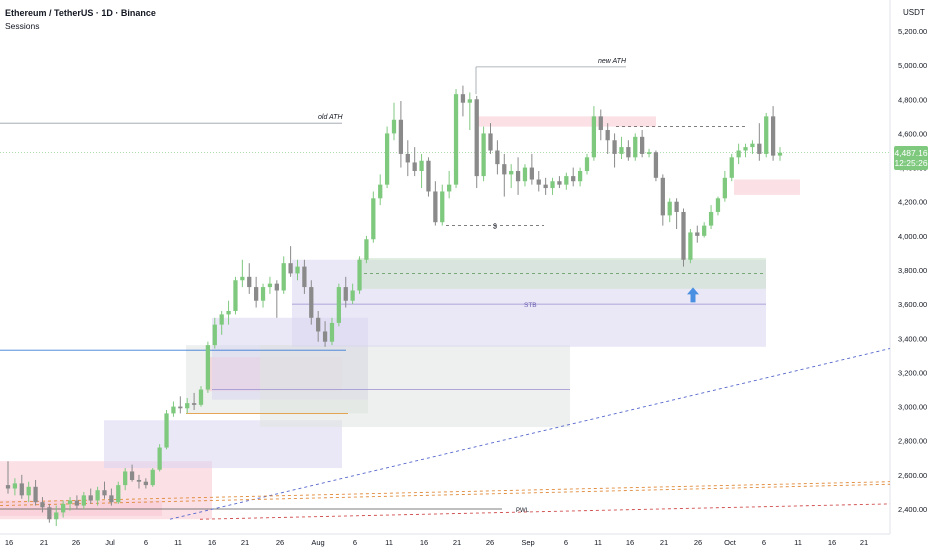 The height and width of the screenshot is (550, 932). What do you see at coordinates (912, 31) in the screenshot?
I see `price-tick-label: 5,200.00` at bounding box center [912, 31].